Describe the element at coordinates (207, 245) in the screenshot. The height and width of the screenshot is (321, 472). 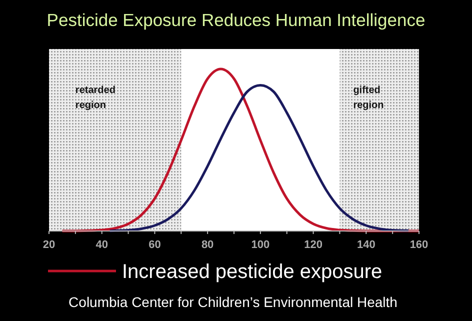
I see `x-tick-label: 80` at that location.